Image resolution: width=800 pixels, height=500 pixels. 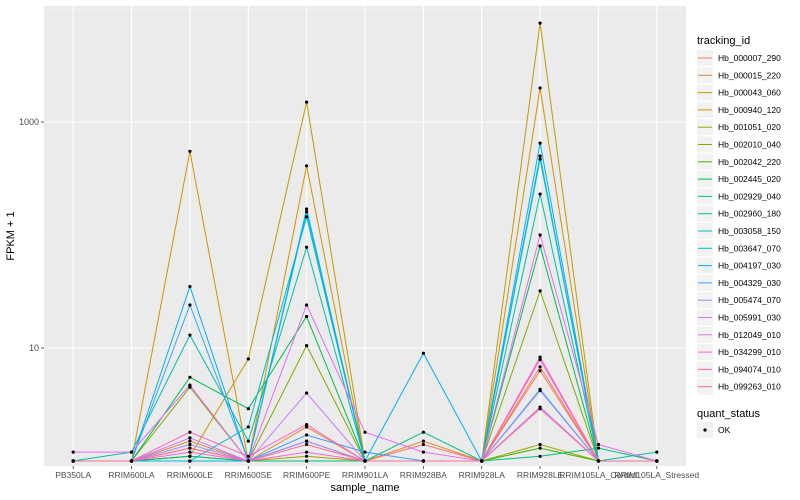 I want to click on x-tick-label: RRIM600PE, so click(x=307, y=475).